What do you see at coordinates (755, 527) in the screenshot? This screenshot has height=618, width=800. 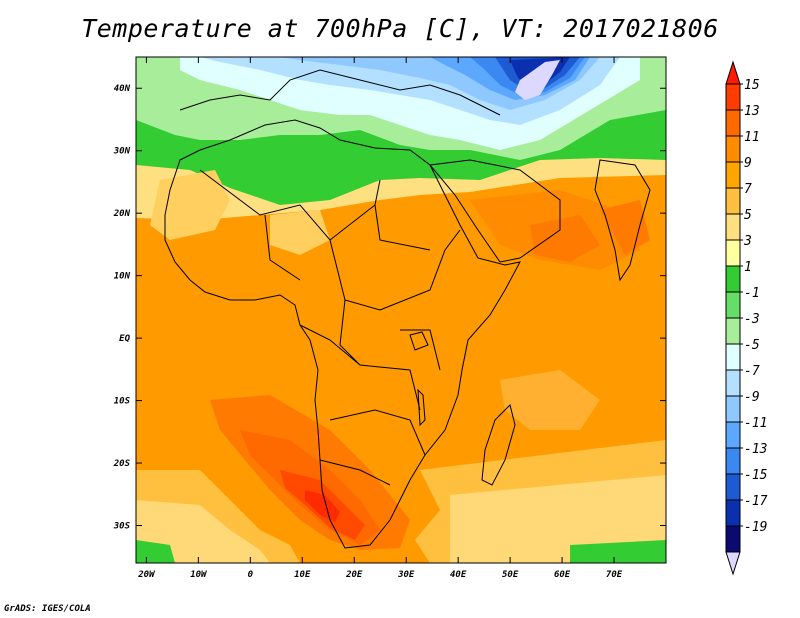 I see `colorbar-label: -19` at bounding box center [755, 527].